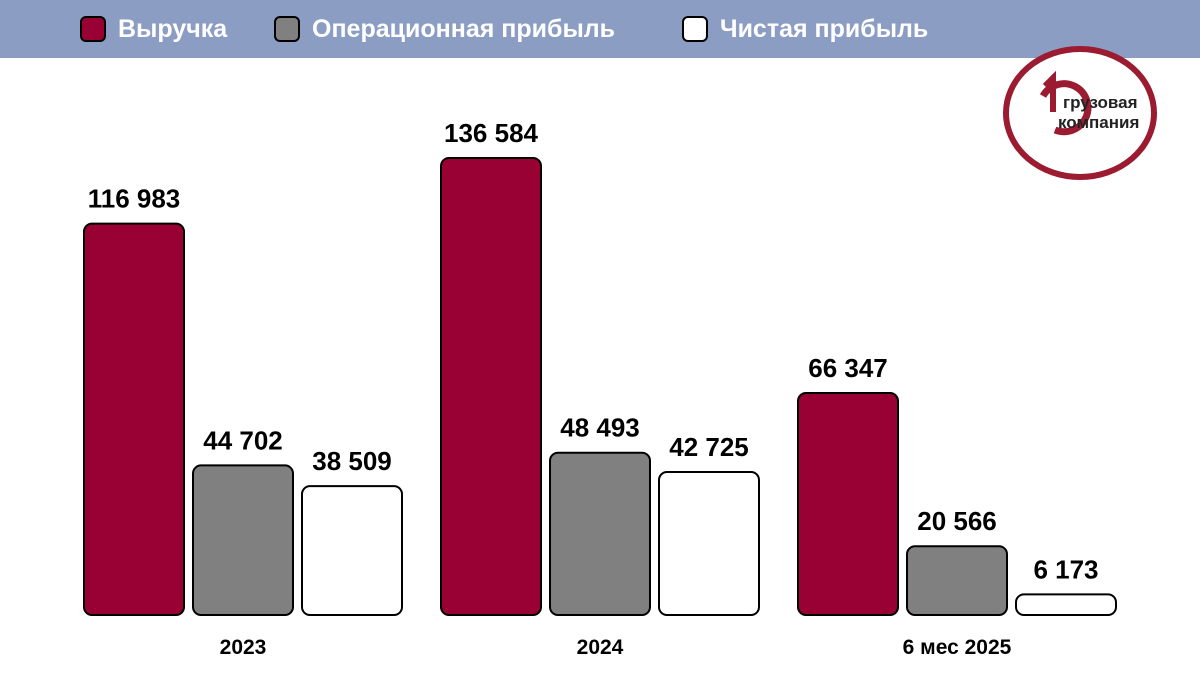 Image resolution: width=1200 pixels, height=675 pixels. I want to click on logo-text-line1: грузовая, so click(1100, 102).